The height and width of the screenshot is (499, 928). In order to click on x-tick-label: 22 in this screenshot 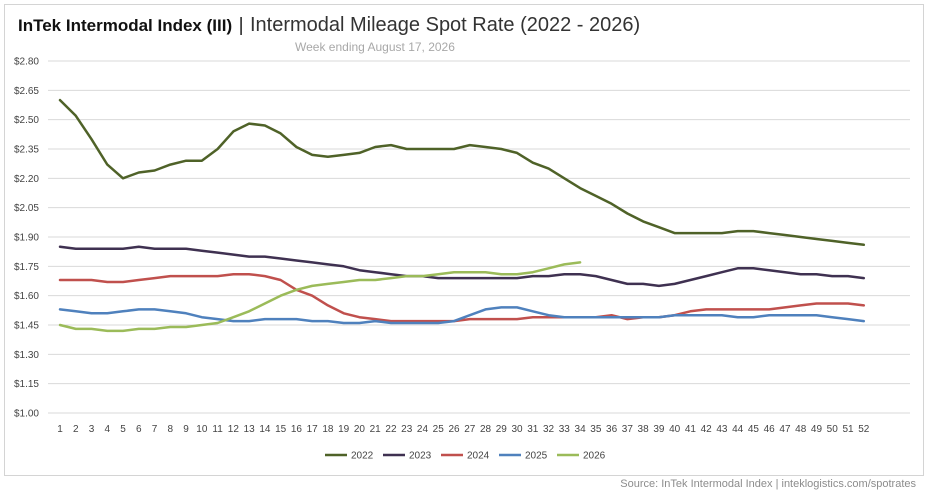, I will do `click(391, 429)`.